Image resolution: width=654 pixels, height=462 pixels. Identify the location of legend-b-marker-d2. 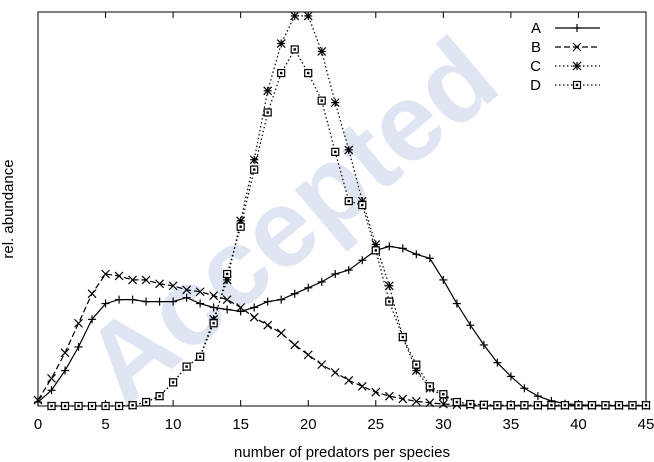
(577, 47).